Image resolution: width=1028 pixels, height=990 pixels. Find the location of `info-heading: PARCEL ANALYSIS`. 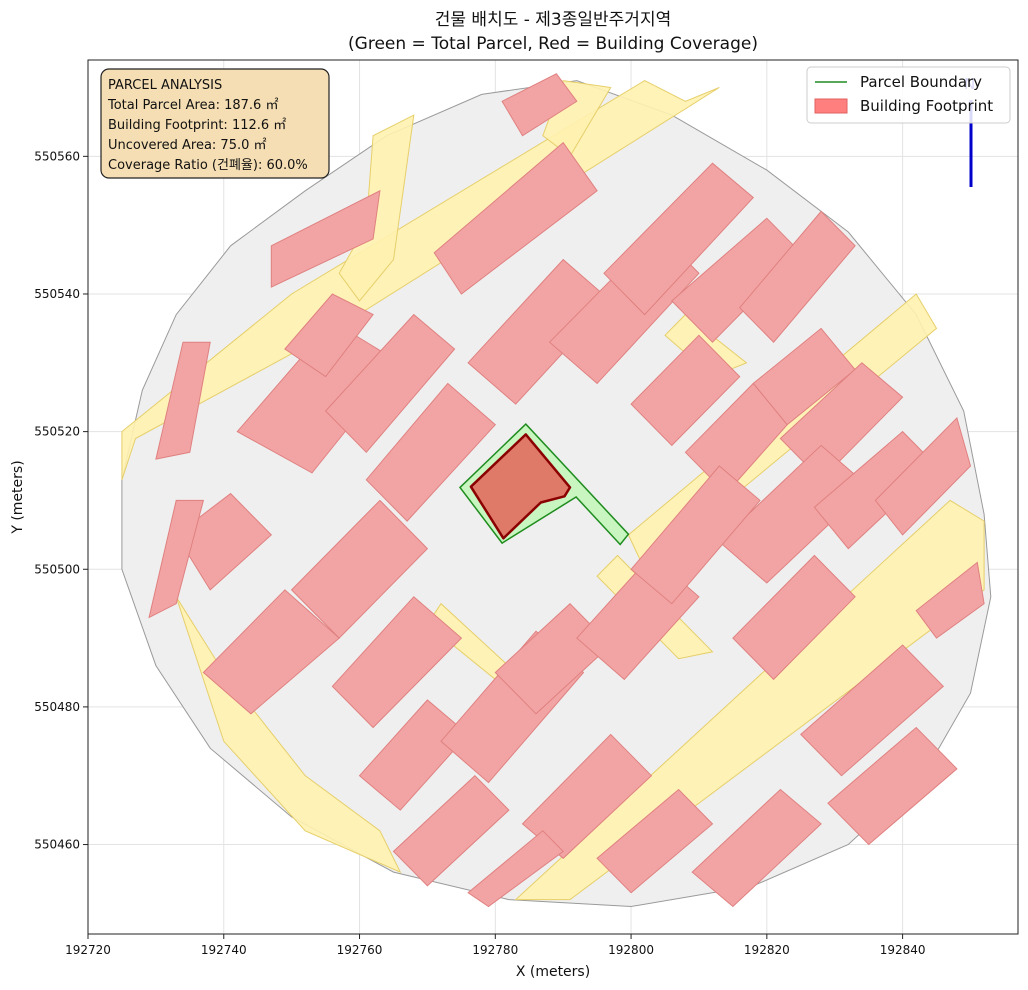

info-heading: PARCEL ANALYSIS is located at coordinates (165, 85).